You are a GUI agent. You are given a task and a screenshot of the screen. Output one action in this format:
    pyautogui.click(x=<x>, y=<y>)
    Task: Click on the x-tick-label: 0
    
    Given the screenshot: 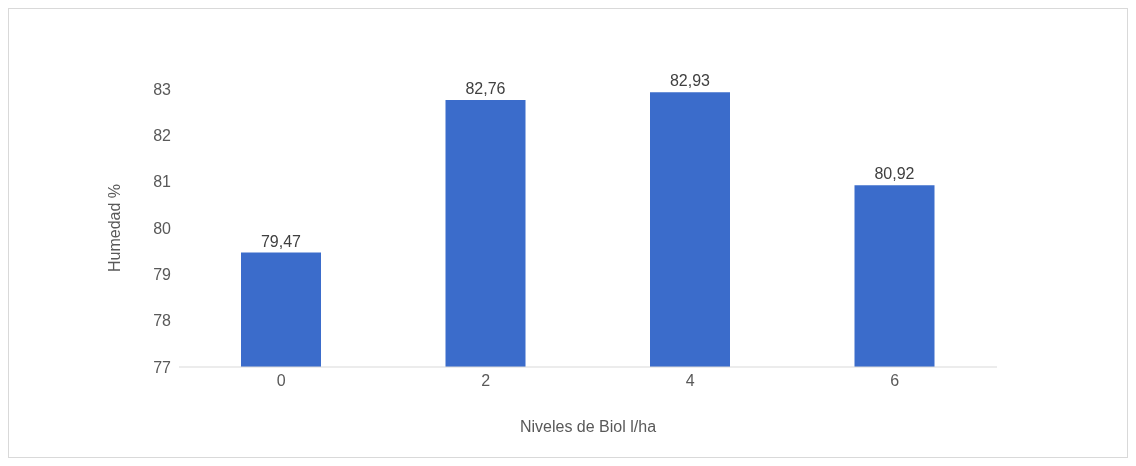 What is the action you would take?
    pyautogui.click(x=281, y=381)
    